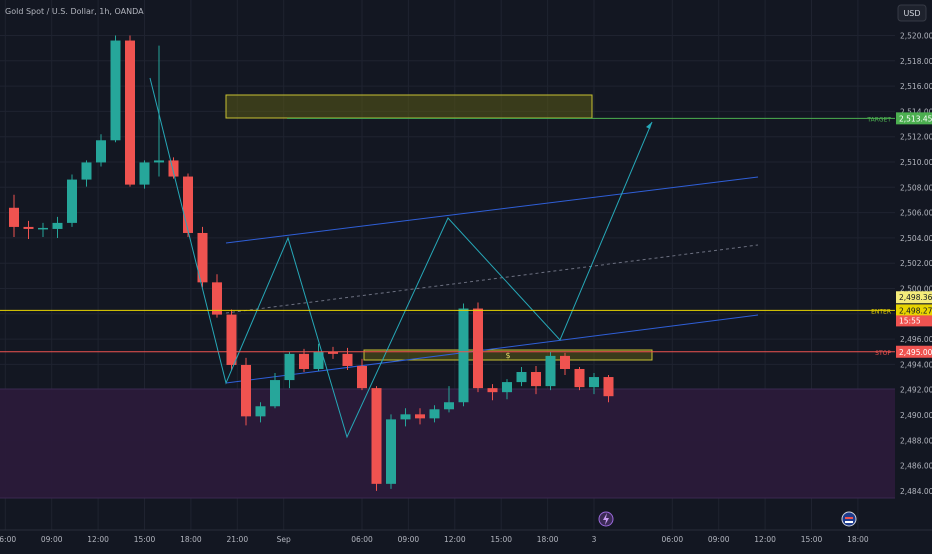 The width and height of the screenshot is (932, 554). What do you see at coordinates (878, 119) in the screenshot?
I see `level-label-target: TARGET` at bounding box center [878, 119].